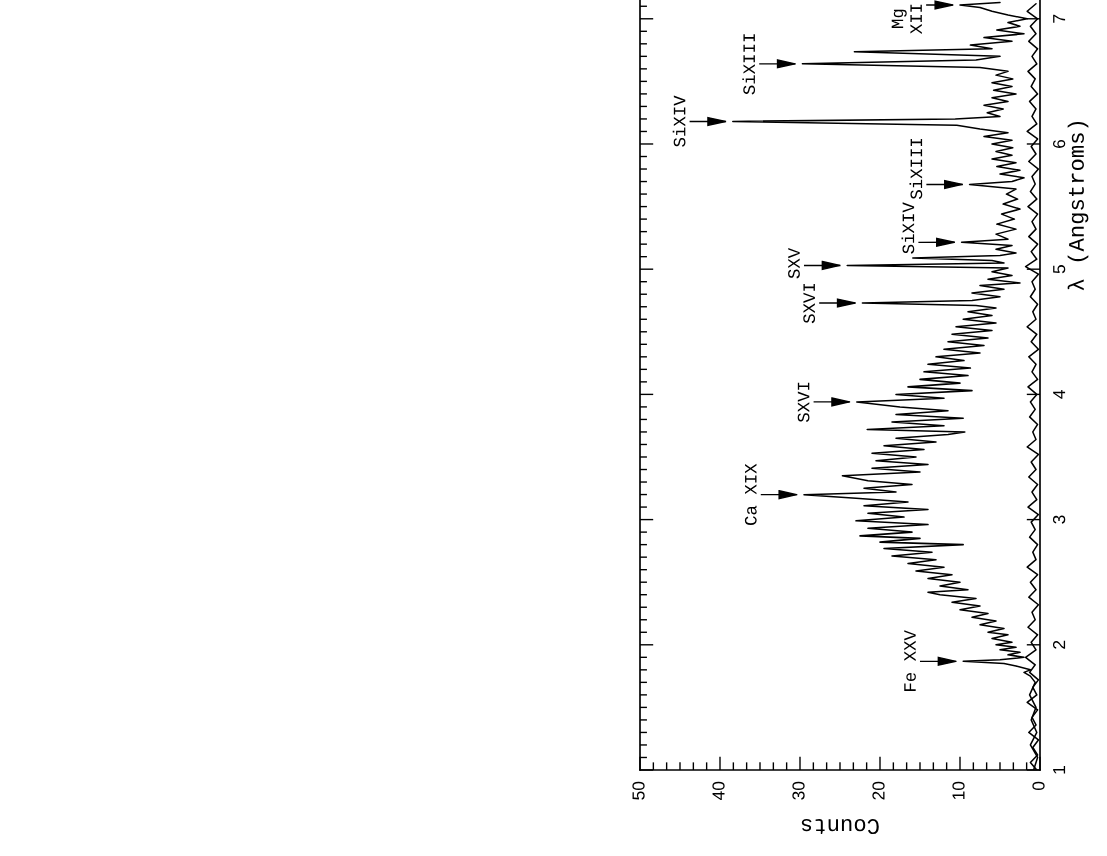 This screenshot has height=856, width=1107. I want to click on annotation: SXV, so click(794, 263).